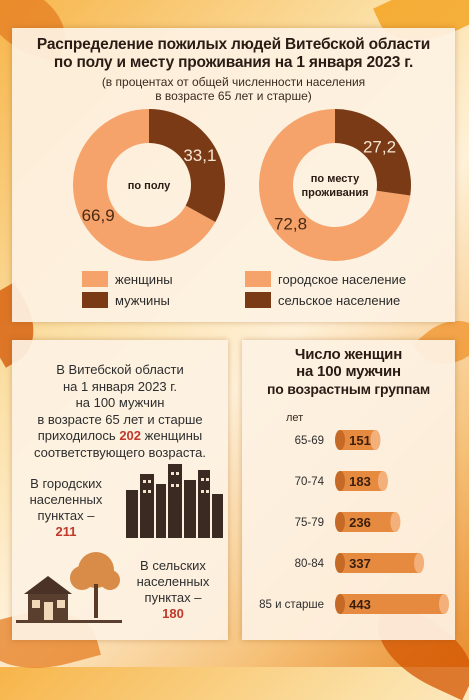 The image size is (469, 700). Describe the element at coordinates (310, 482) in the screenshot. I see `bar-category-label: 70-74` at that location.